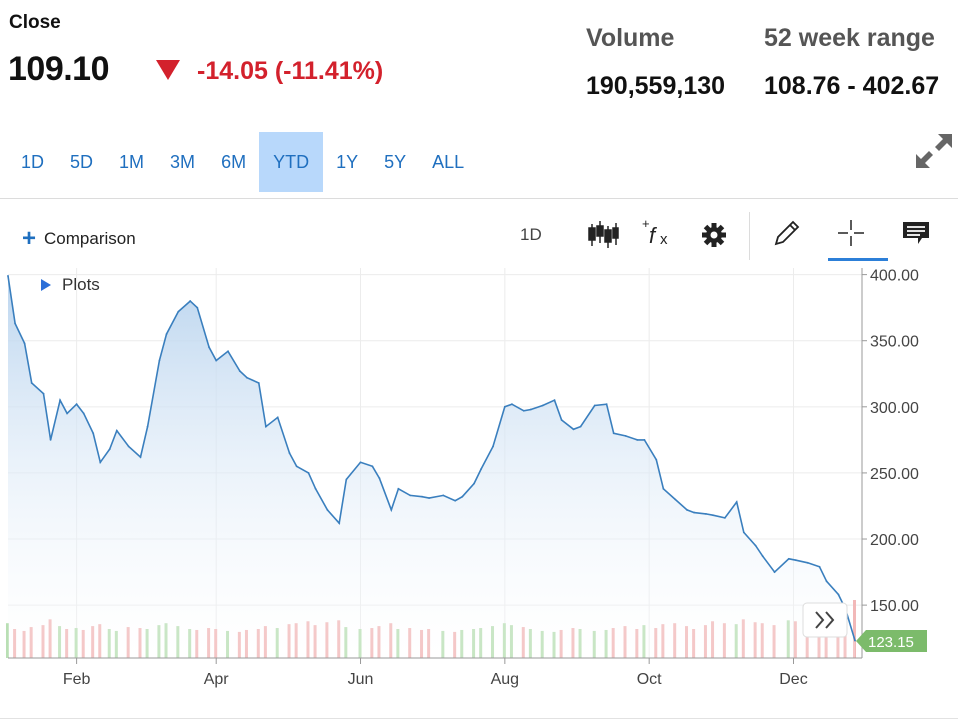 The width and height of the screenshot is (958, 727). What do you see at coordinates (854, 629) in the screenshot?
I see `volume-bar` at bounding box center [854, 629].